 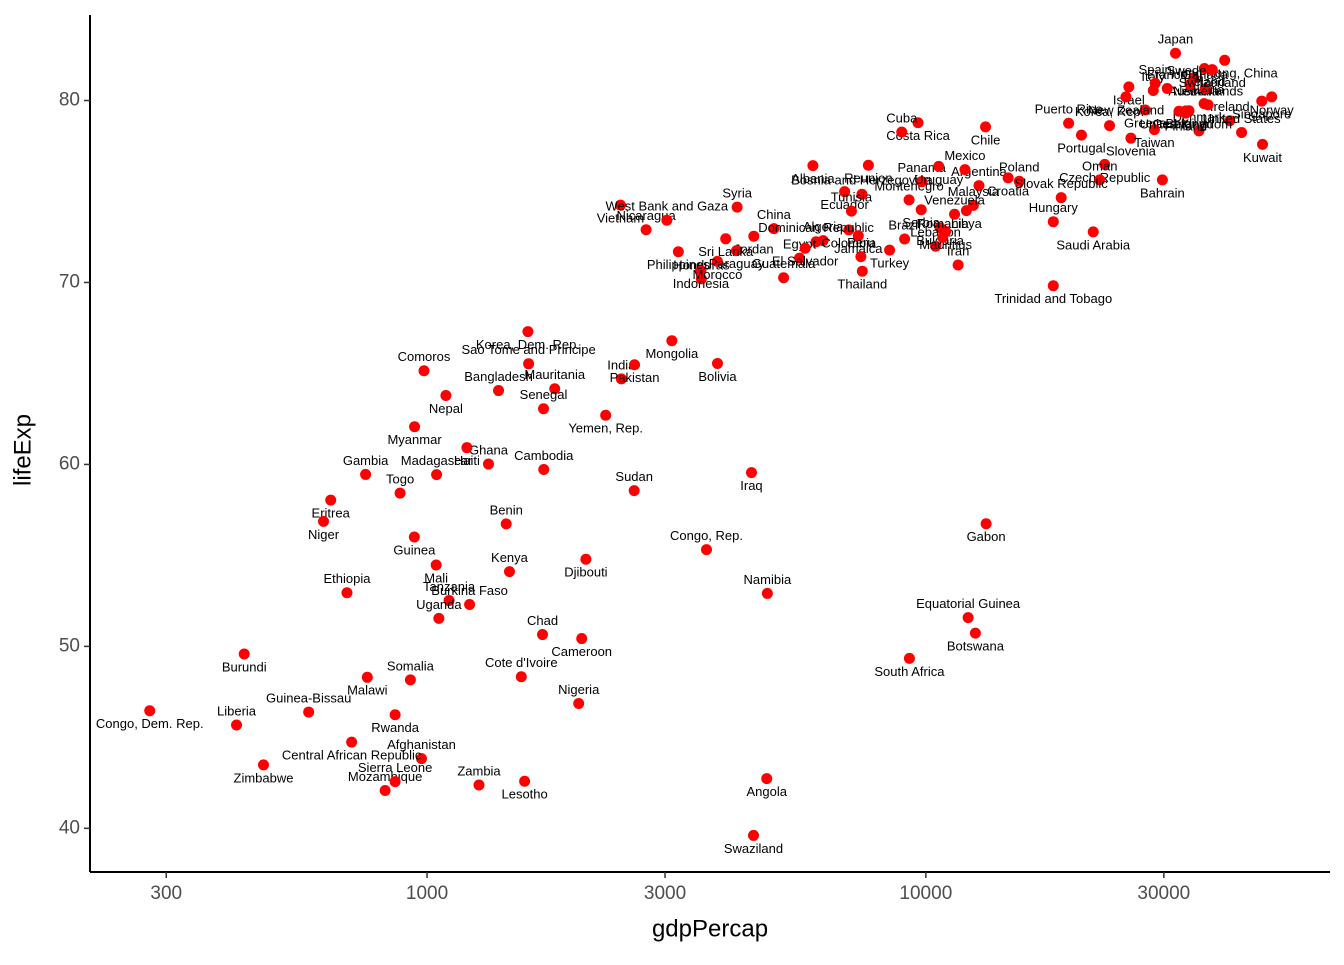 I want to click on point-label: Djibouti, so click(x=585, y=572).